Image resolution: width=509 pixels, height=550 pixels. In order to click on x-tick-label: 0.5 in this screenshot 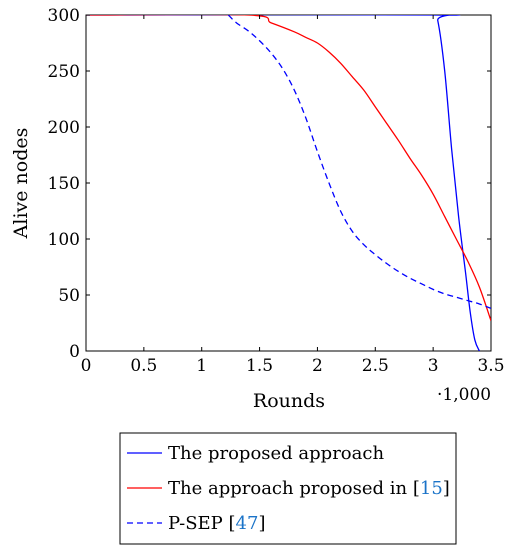, I will do `click(143, 366)`.